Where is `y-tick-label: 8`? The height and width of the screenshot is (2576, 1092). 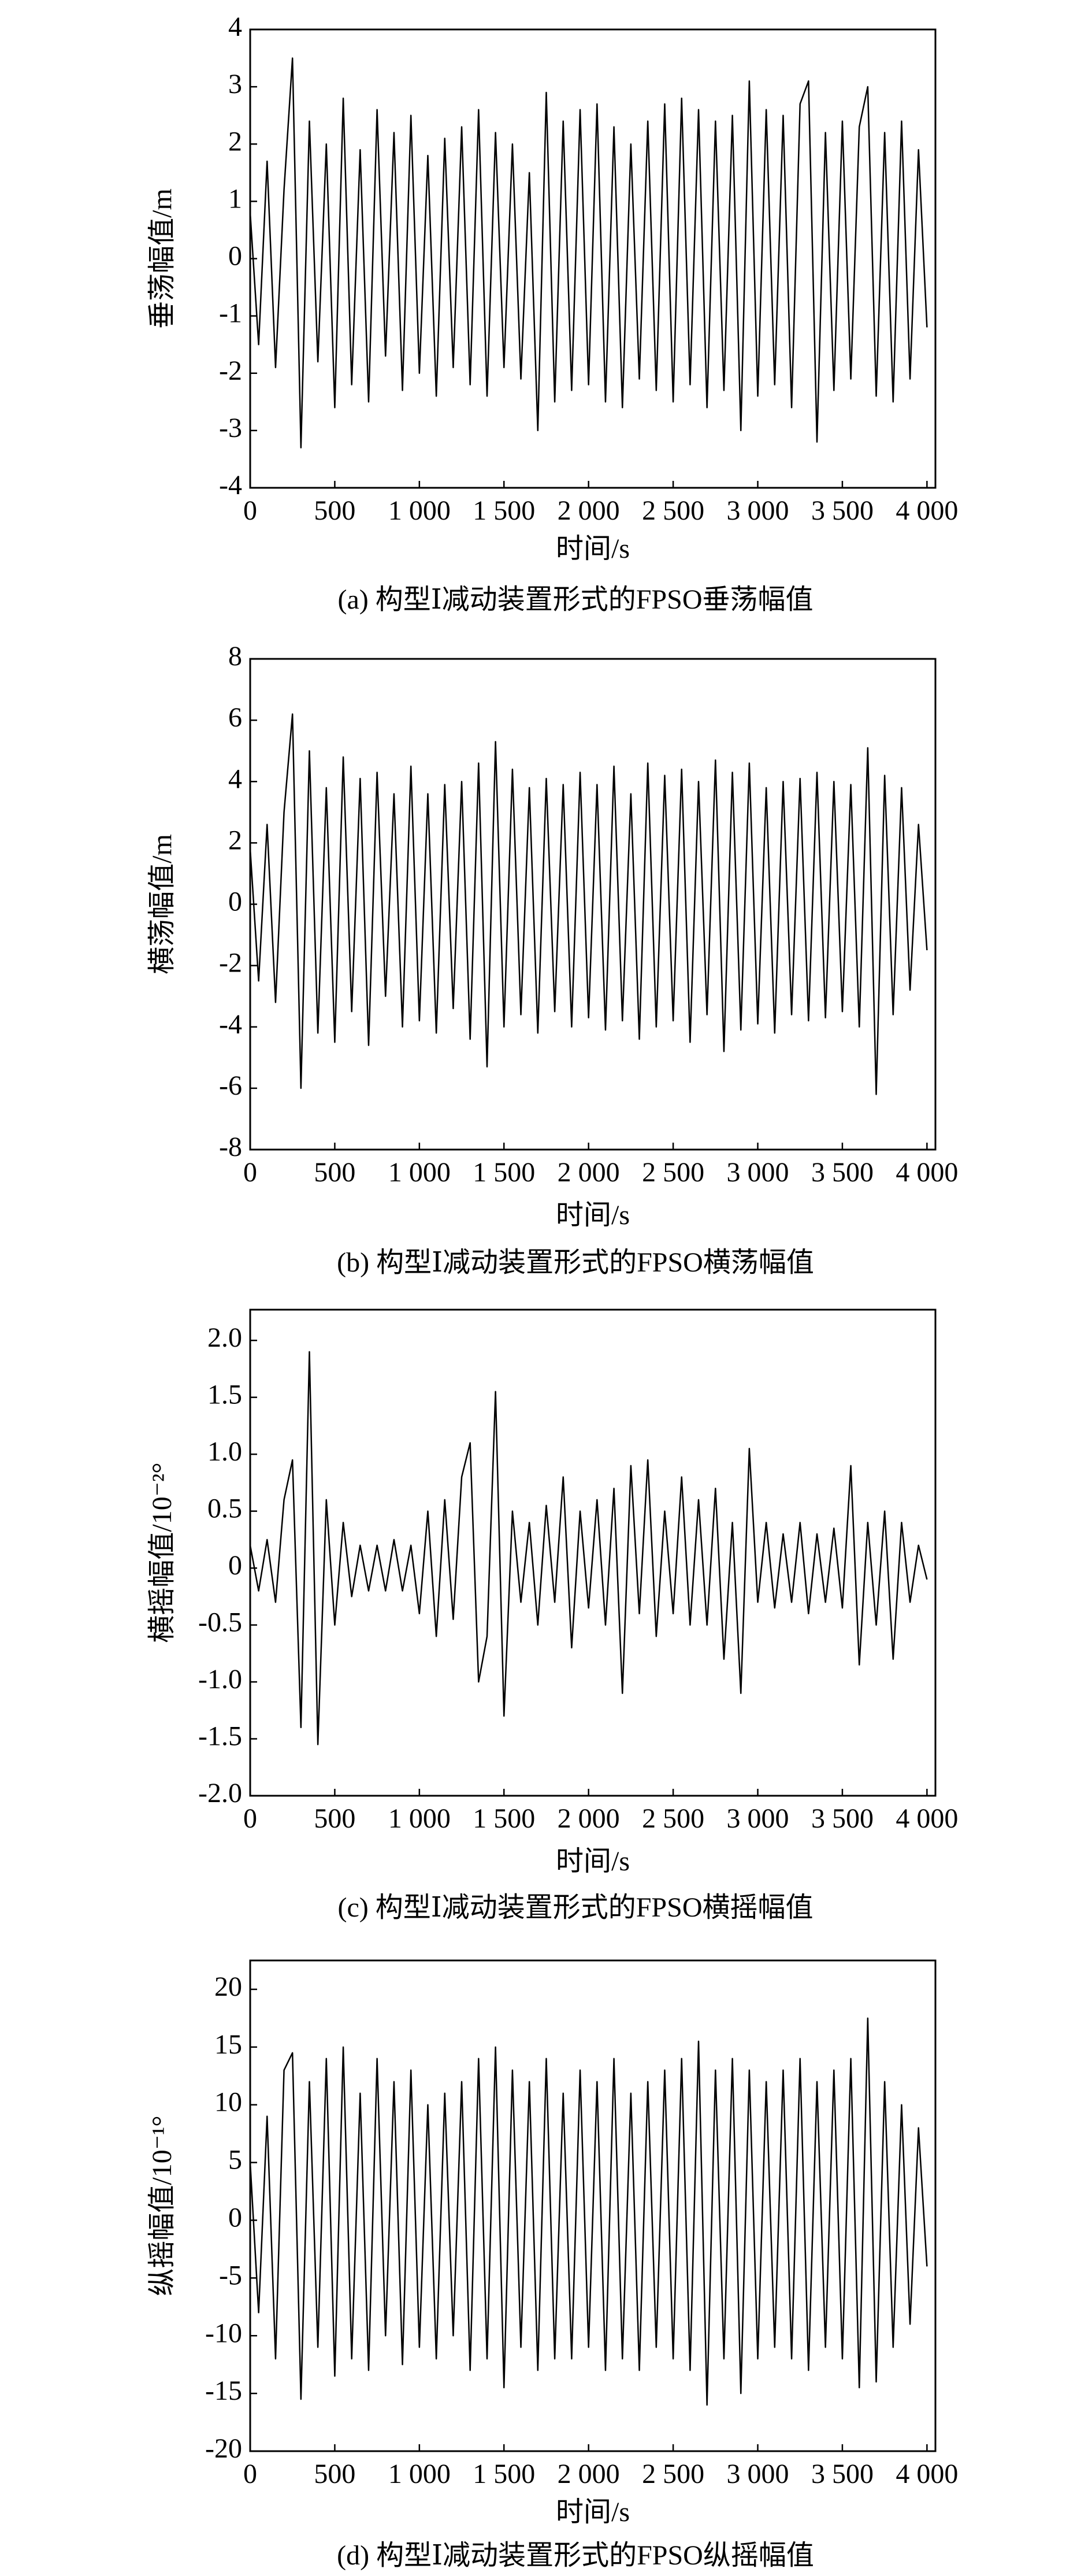
y-tick-label: 8 is located at coordinates (235, 656).